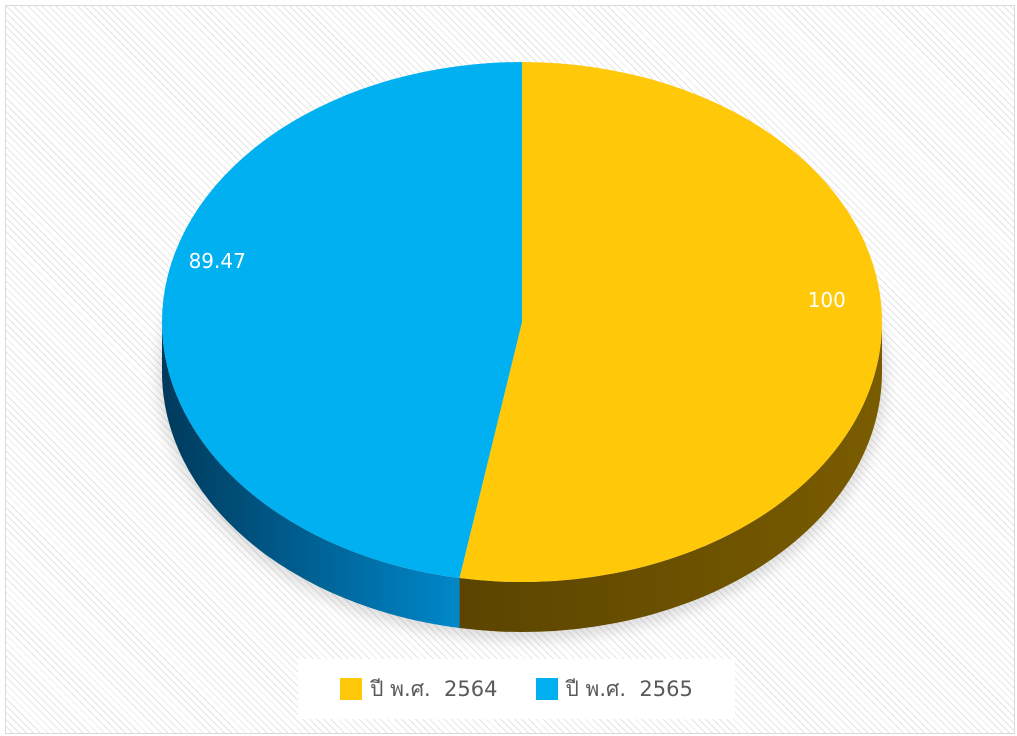 Image resolution: width=1017 pixels, height=736 pixels. I want to click on data-label-1: 89.47, so click(217, 261).